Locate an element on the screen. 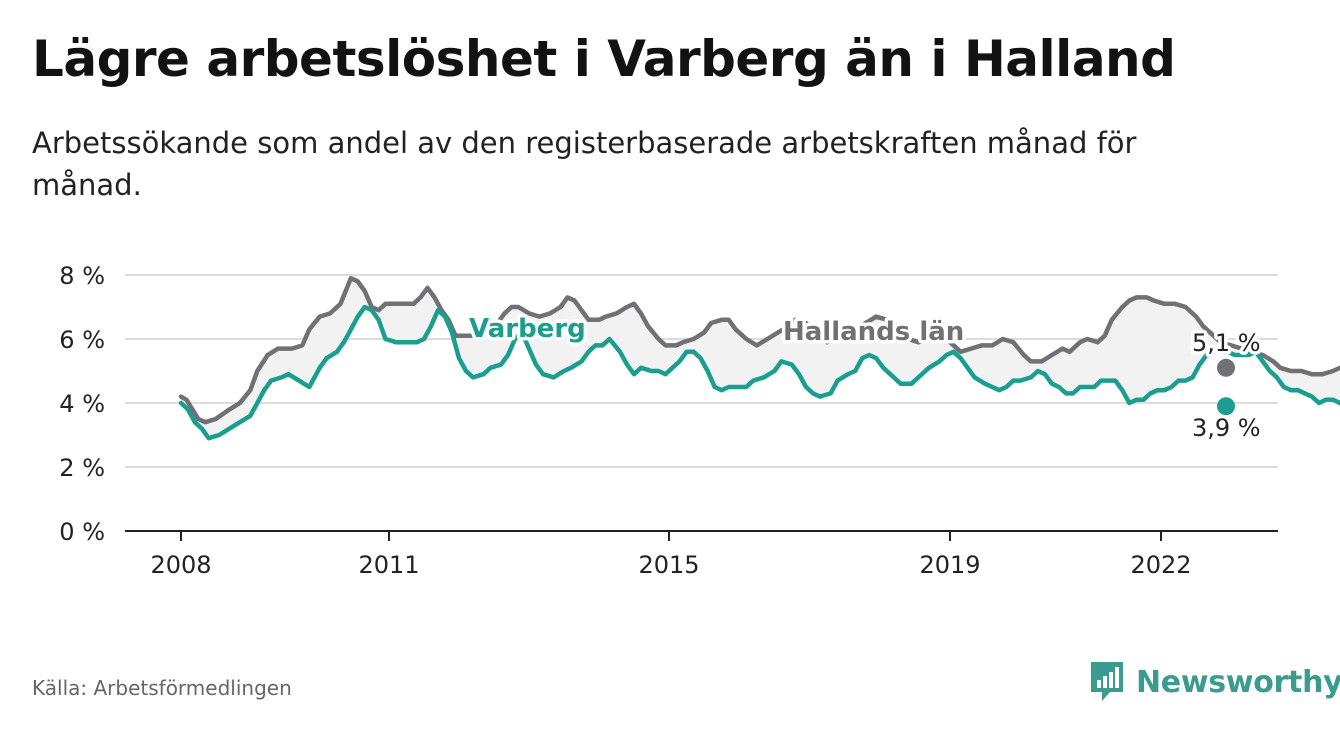  series-label-varberg: Varberg is located at coordinates (527, 329).